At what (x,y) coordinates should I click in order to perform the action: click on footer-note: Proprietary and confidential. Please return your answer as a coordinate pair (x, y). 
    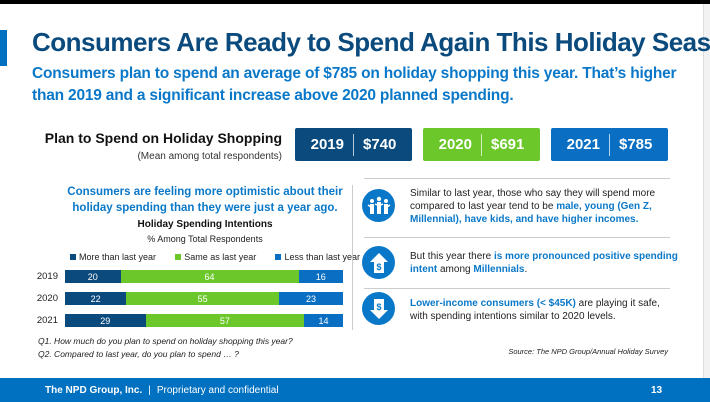
    Looking at the image, I should click on (217, 390).